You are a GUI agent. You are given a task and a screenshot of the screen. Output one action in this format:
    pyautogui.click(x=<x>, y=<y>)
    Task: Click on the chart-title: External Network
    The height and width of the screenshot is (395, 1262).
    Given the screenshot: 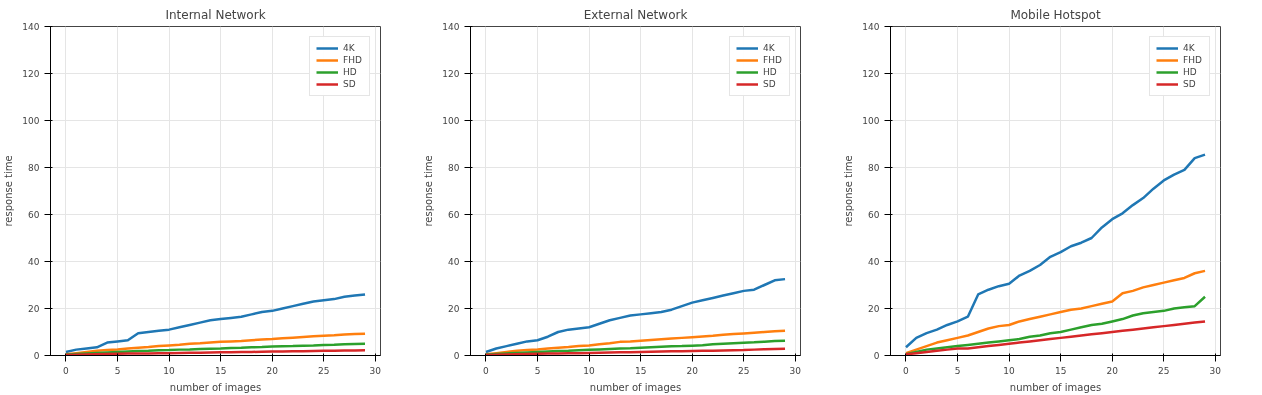 What is the action you would take?
    pyautogui.click(x=635, y=14)
    